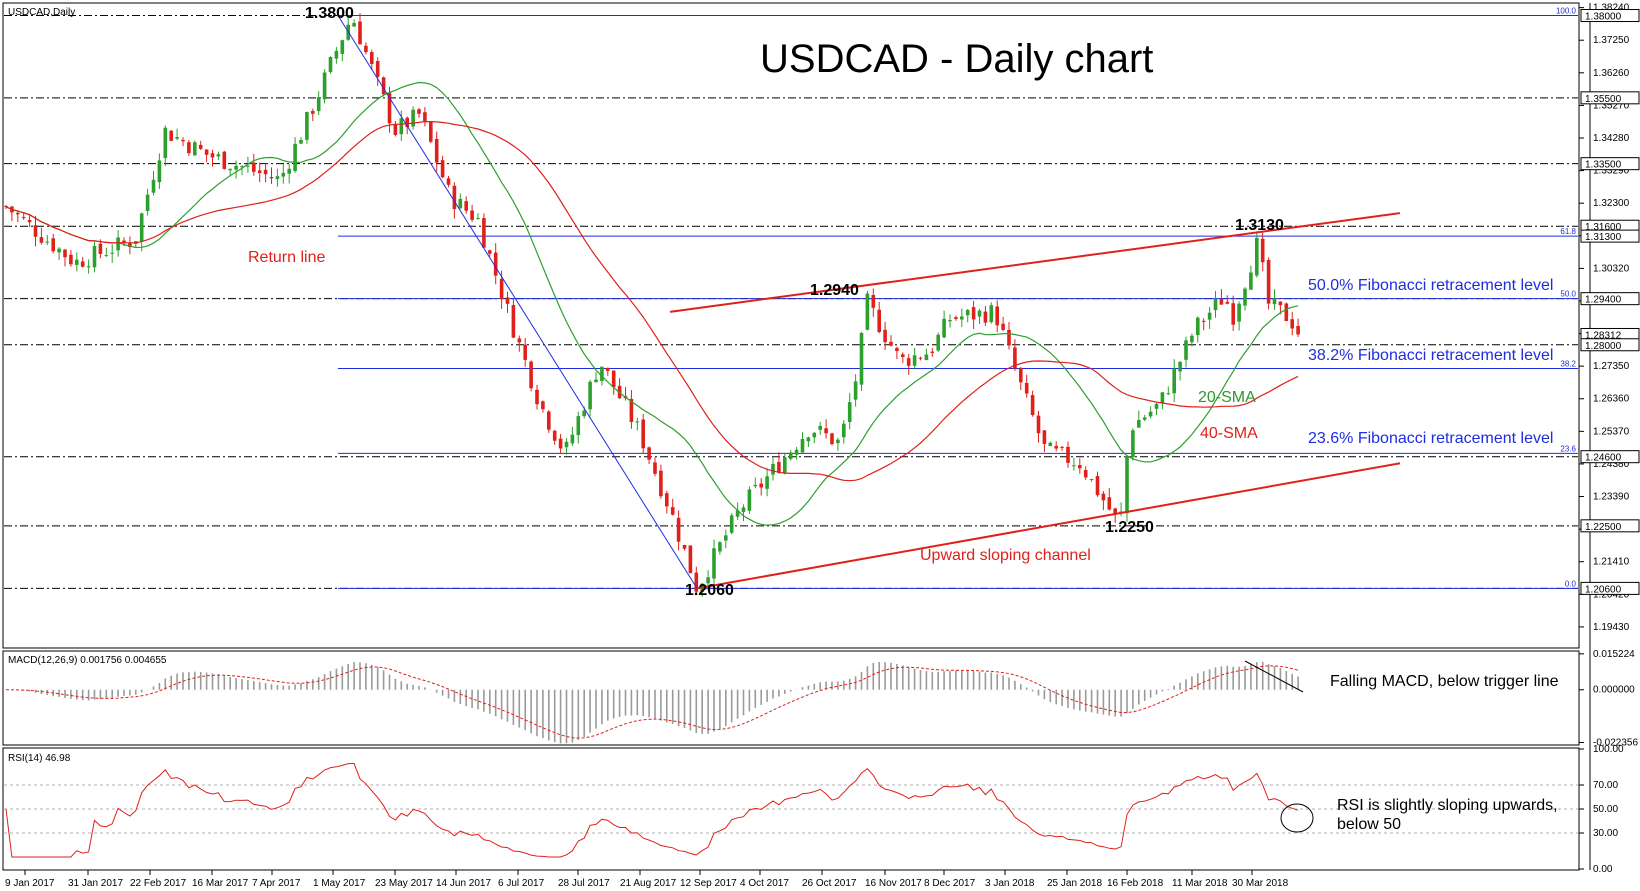 The width and height of the screenshot is (1640, 891). Describe the element at coordinates (1035, 262) in the screenshot. I see `return-line` at that location.